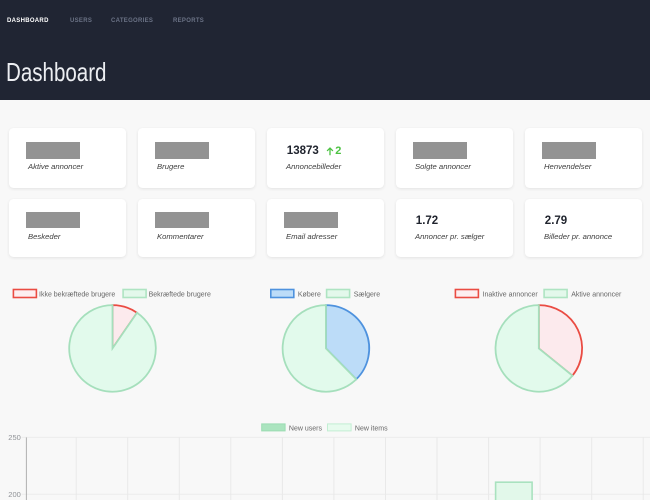 The image size is (650, 500). I want to click on svg-text: New items, so click(371, 429).